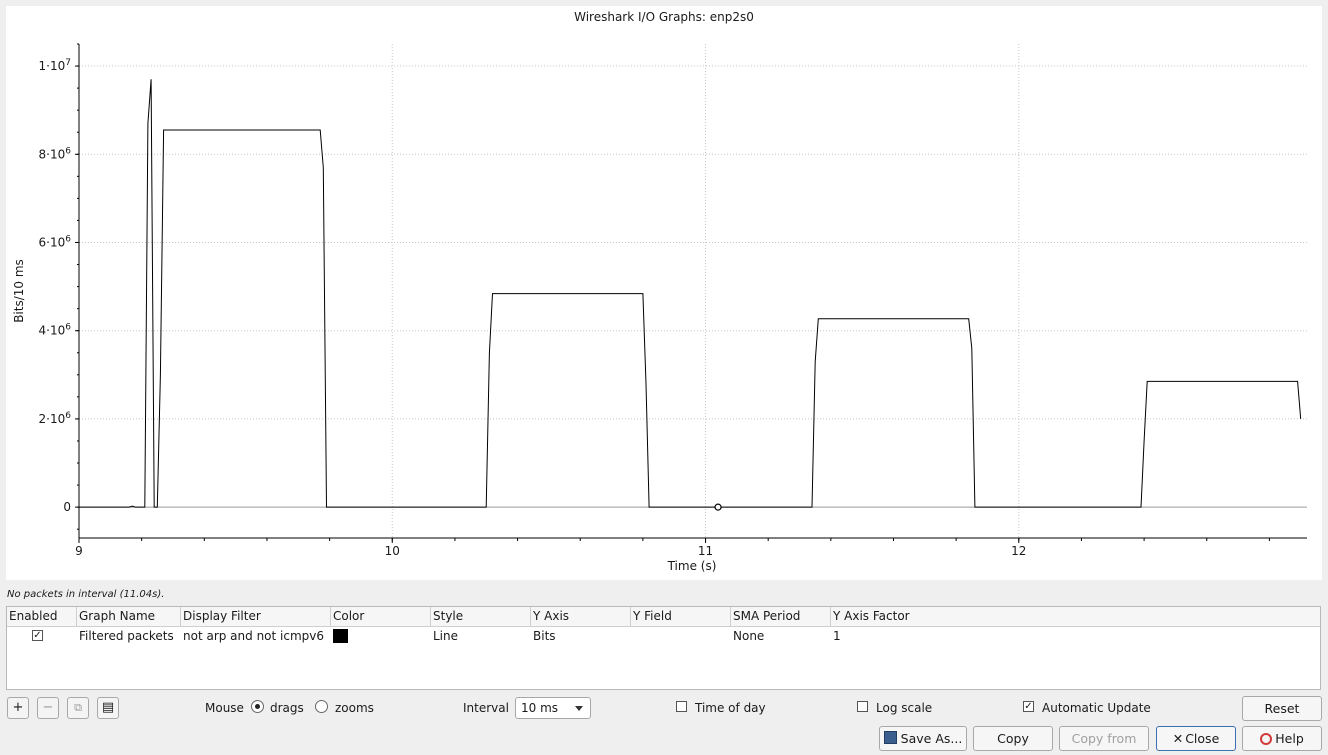  I want to click on color-swatch, so click(340, 636).